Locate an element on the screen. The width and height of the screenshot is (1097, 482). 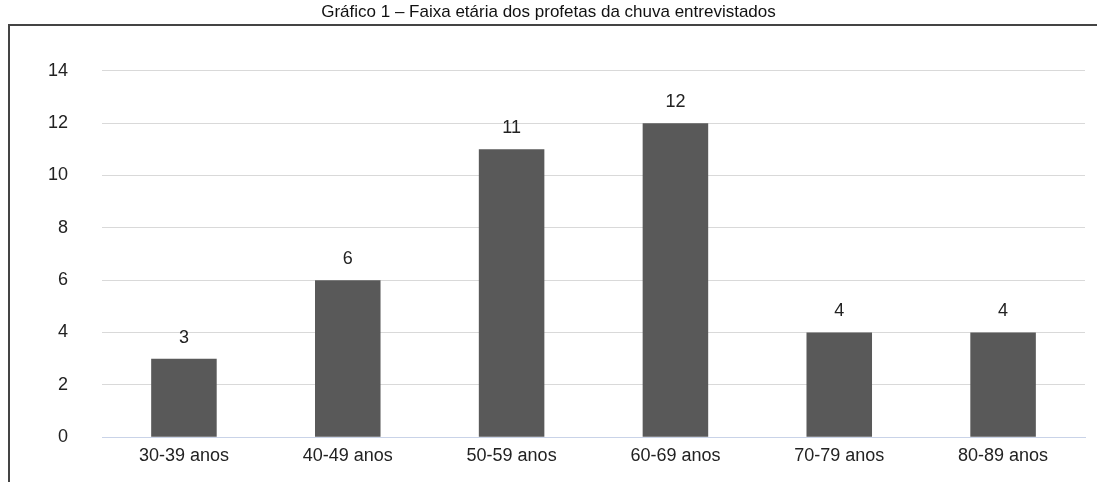
y-tick-label: 2 is located at coordinates (63, 383).